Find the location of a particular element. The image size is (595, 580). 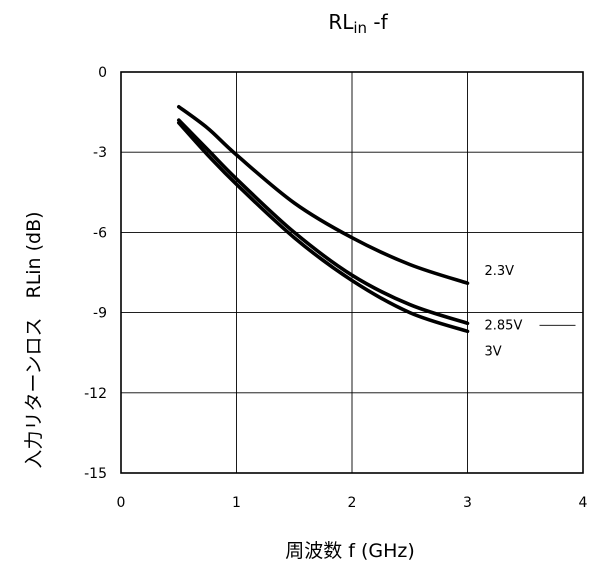

y-tick-label-0: 0 is located at coordinates (102, 73).